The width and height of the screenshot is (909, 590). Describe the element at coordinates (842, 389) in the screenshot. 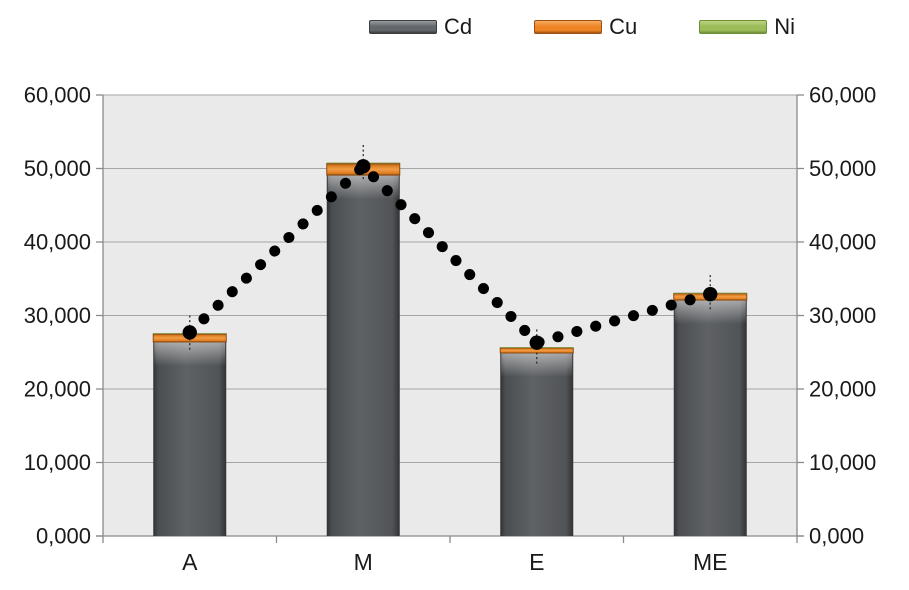

I see `y-tick-label-right: 20,000` at that location.